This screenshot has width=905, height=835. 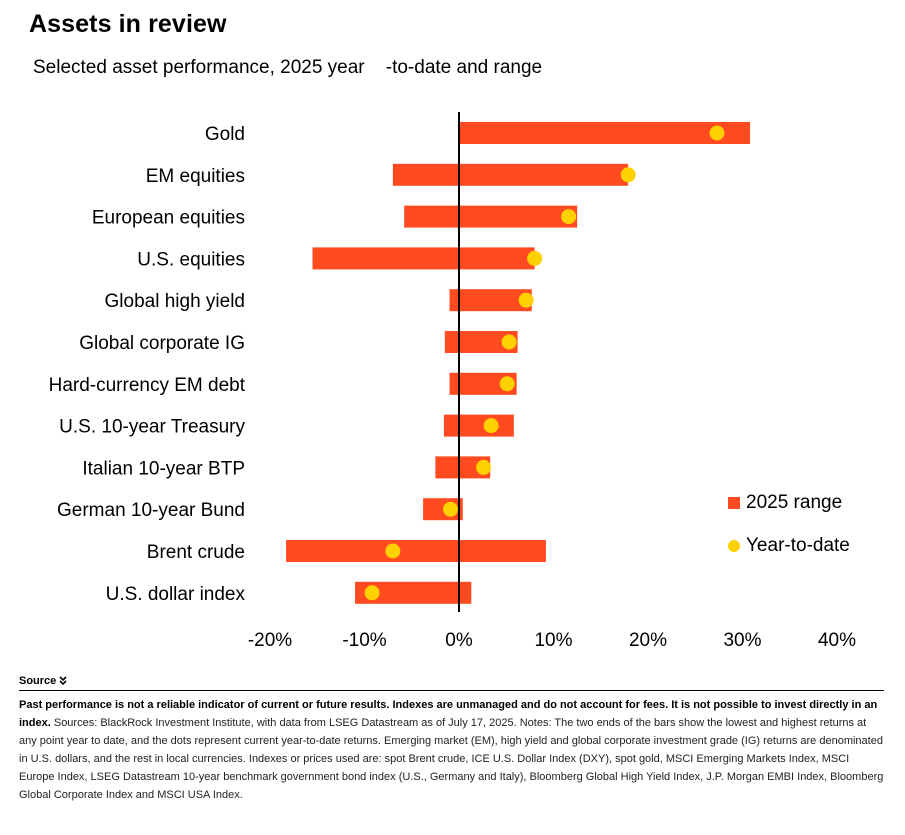 What do you see at coordinates (128, 24) in the screenshot?
I see `chart-title: Assets in review` at bounding box center [128, 24].